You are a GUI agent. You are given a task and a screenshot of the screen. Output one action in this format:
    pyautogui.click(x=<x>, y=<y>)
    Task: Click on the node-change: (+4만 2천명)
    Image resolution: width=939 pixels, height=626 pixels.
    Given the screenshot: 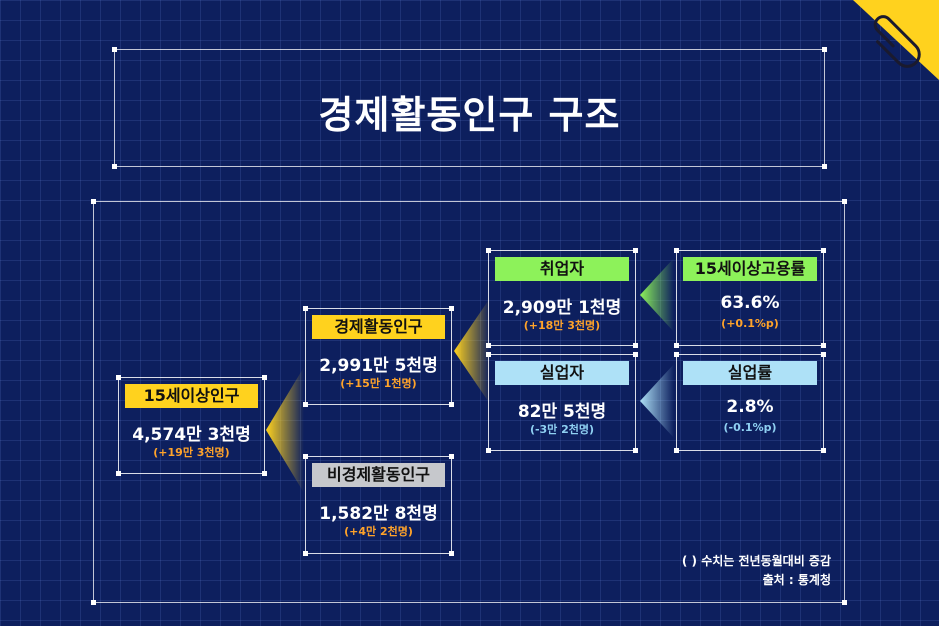 What is the action you would take?
    pyautogui.click(x=378, y=531)
    